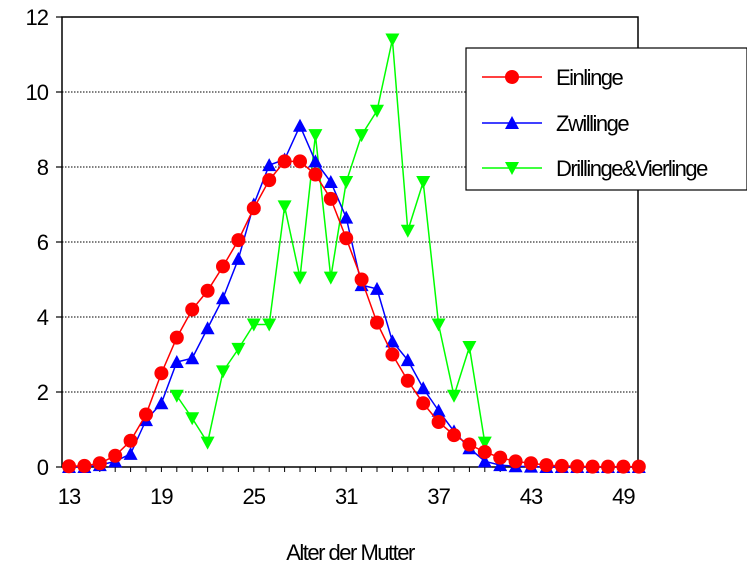 The height and width of the screenshot is (575, 747). Describe the element at coordinates (161, 496) in the screenshot. I see `x-tick-label: 19` at that location.